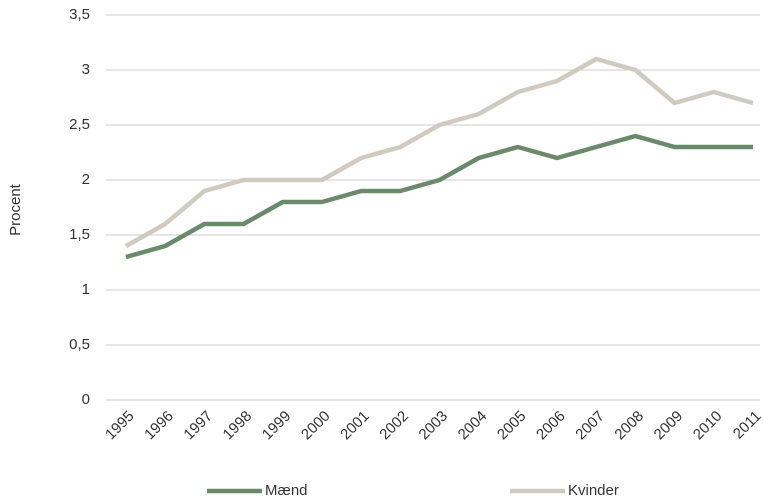  I want to click on x-tick-label: 1995, so click(120, 426).